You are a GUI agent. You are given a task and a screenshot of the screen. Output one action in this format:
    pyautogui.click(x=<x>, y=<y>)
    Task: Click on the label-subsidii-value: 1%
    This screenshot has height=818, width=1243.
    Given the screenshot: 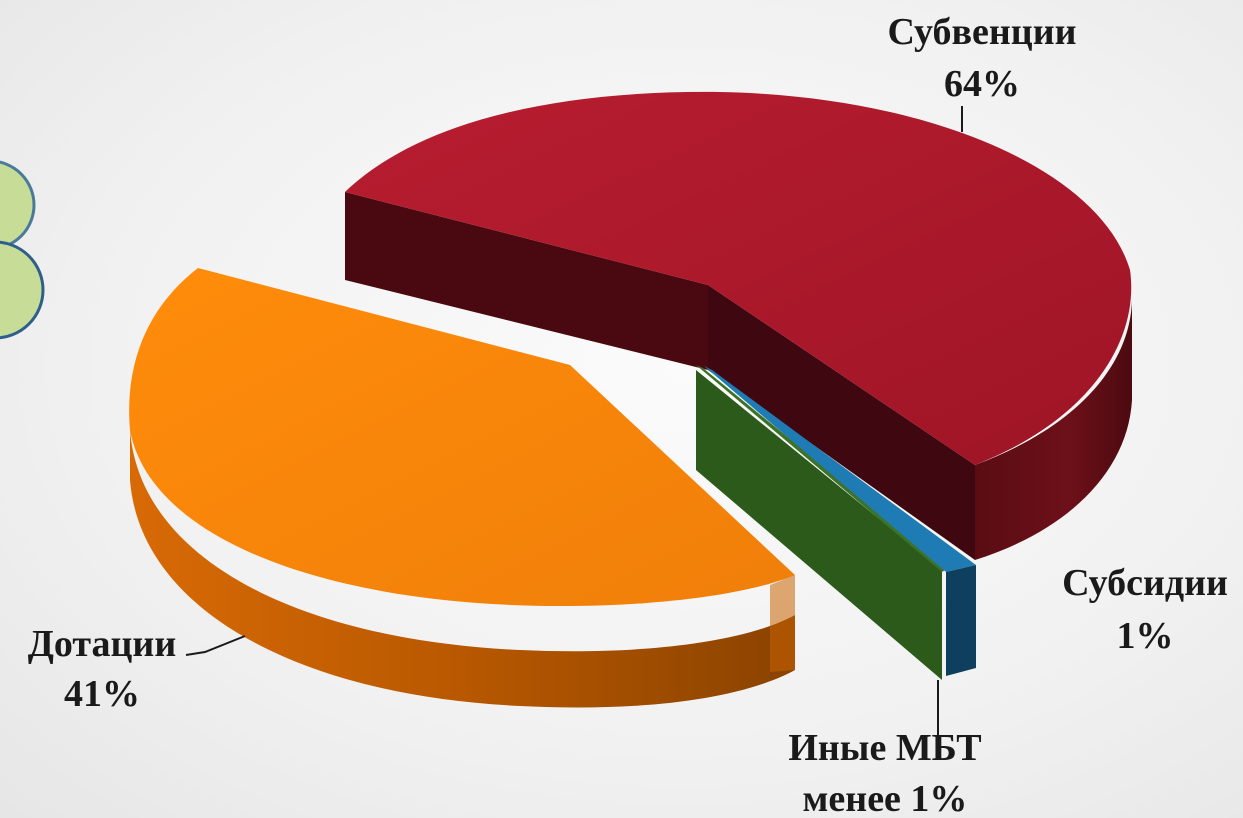 What is the action you would take?
    pyautogui.click(x=1145, y=636)
    